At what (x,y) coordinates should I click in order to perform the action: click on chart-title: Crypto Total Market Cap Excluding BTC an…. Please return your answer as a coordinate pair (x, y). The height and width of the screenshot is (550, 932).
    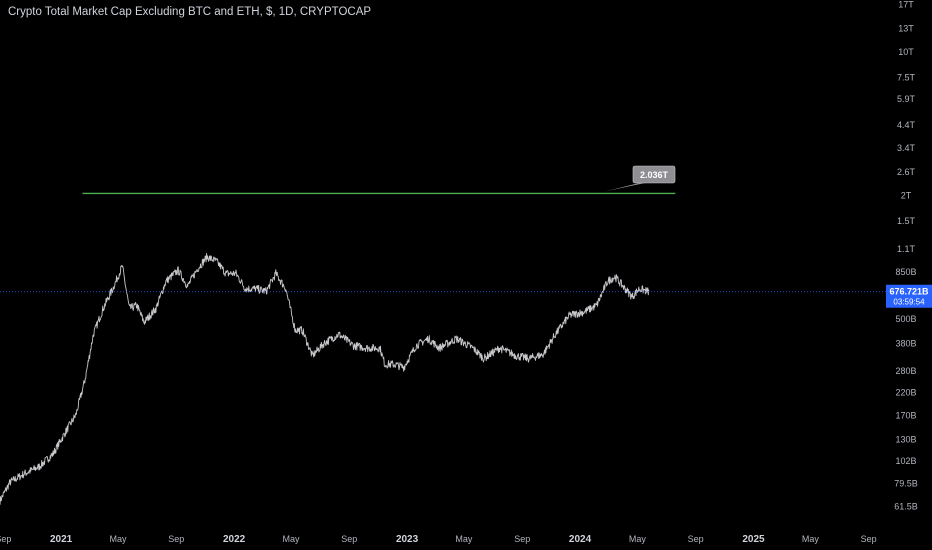
    Looking at the image, I should click on (190, 12).